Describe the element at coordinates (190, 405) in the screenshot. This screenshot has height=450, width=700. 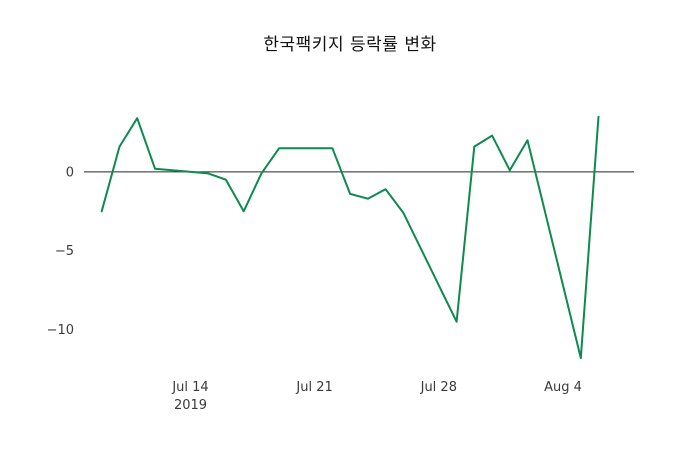
I see `x-tick-year-label: 2019` at that location.